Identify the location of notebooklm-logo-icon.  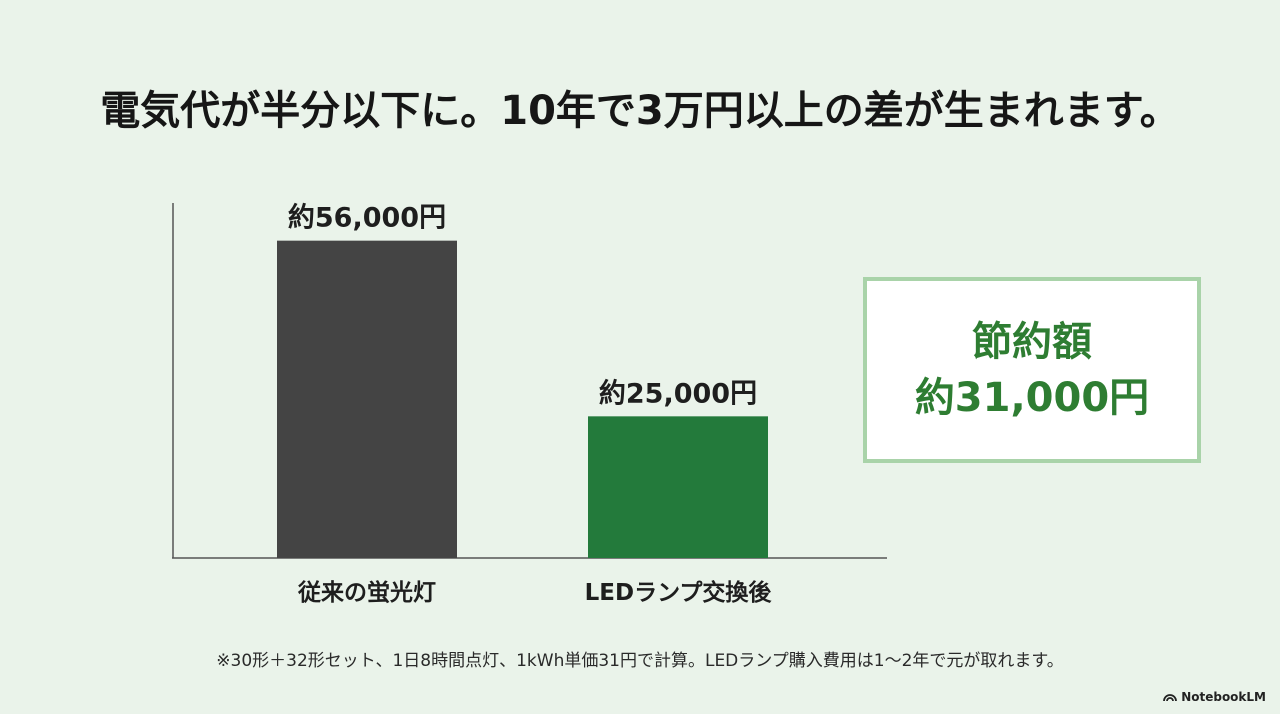
(1170, 698).